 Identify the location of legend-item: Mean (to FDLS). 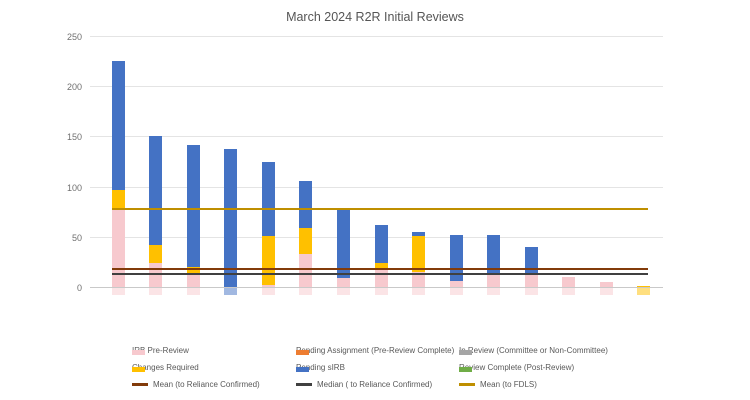
(498, 384).